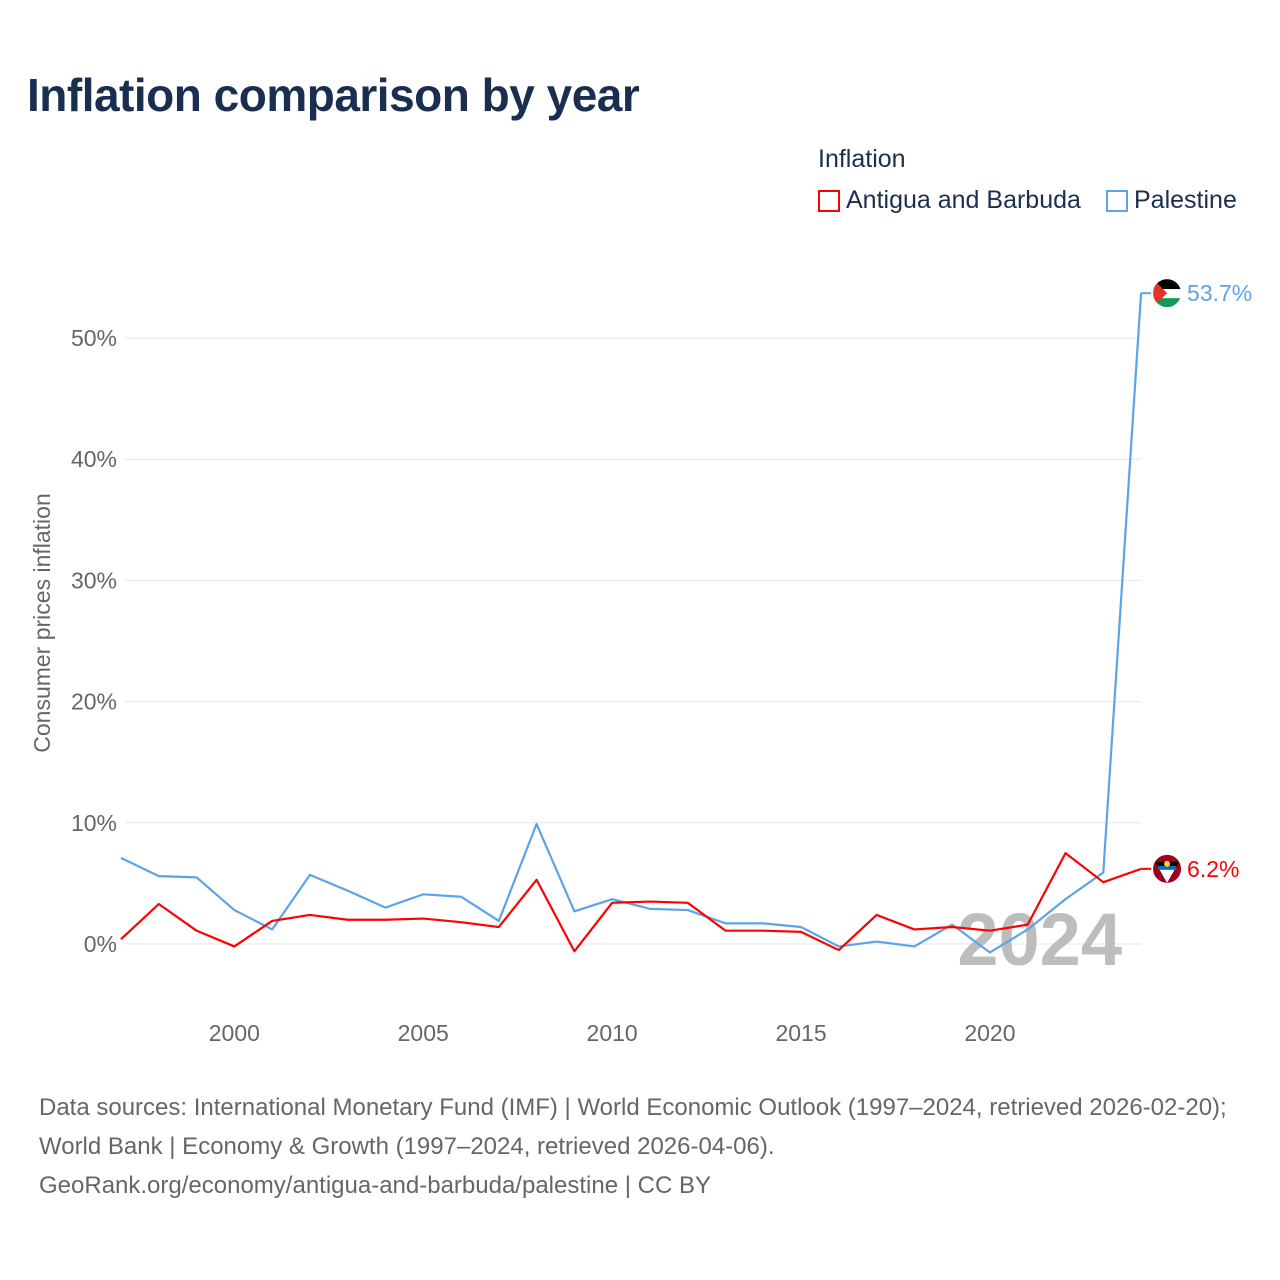 The width and height of the screenshot is (1280, 1280). What do you see at coordinates (94, 702) in the screenshot?
I see `y-tick-label: 20%` at bounding box center [94, 702].